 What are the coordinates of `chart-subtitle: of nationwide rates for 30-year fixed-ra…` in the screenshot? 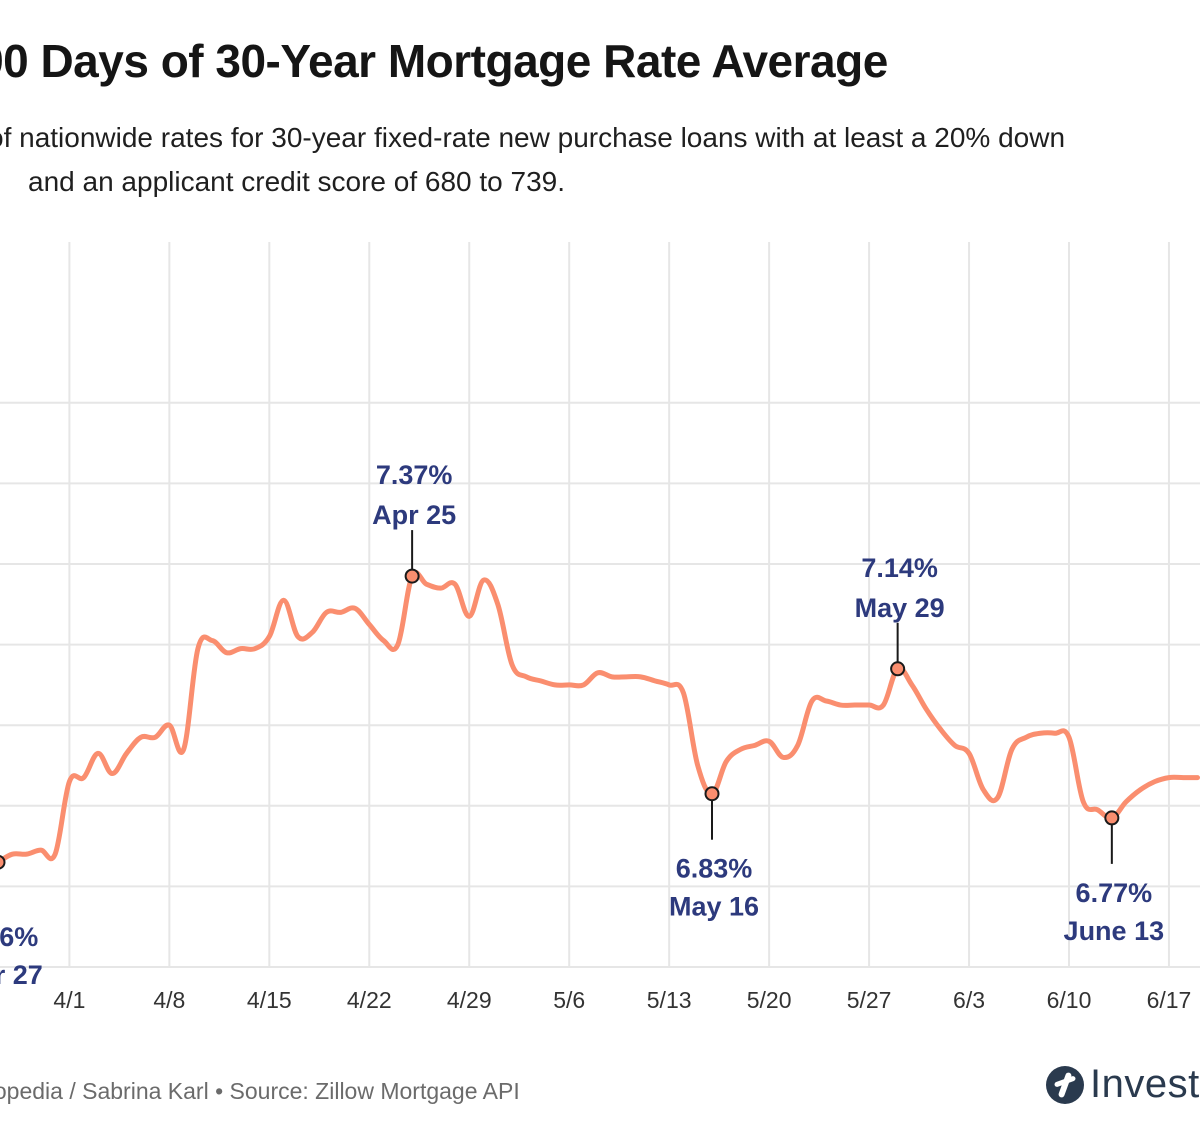 It's located at (532, 160).